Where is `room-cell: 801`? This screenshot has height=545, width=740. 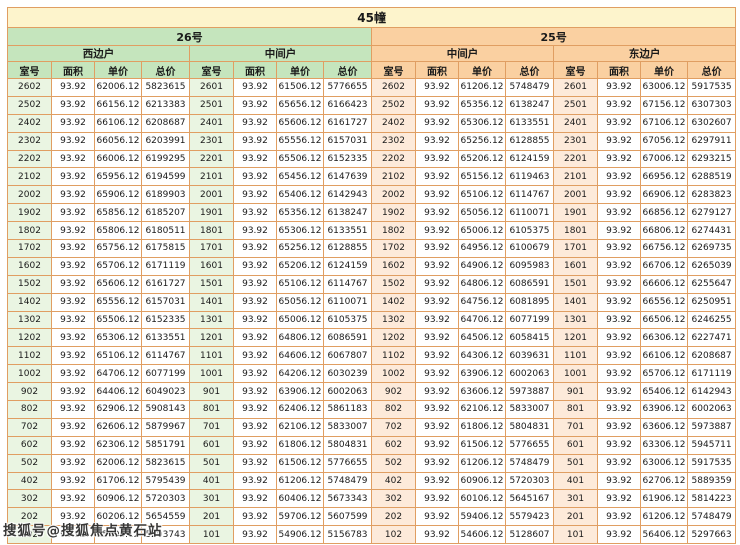 room-cell: 801 is located at coordinates (575, 409).